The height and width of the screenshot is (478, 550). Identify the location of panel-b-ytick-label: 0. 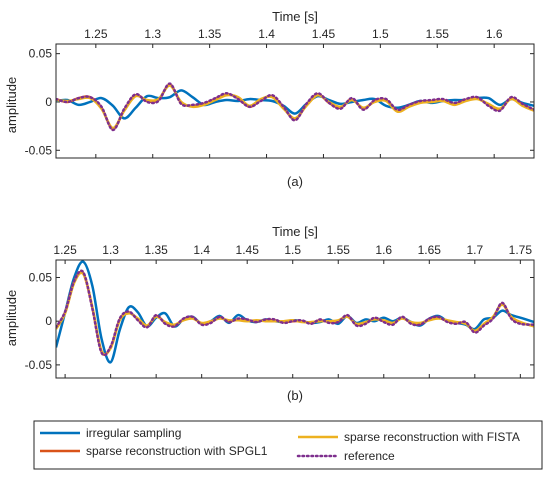
(48, 321).